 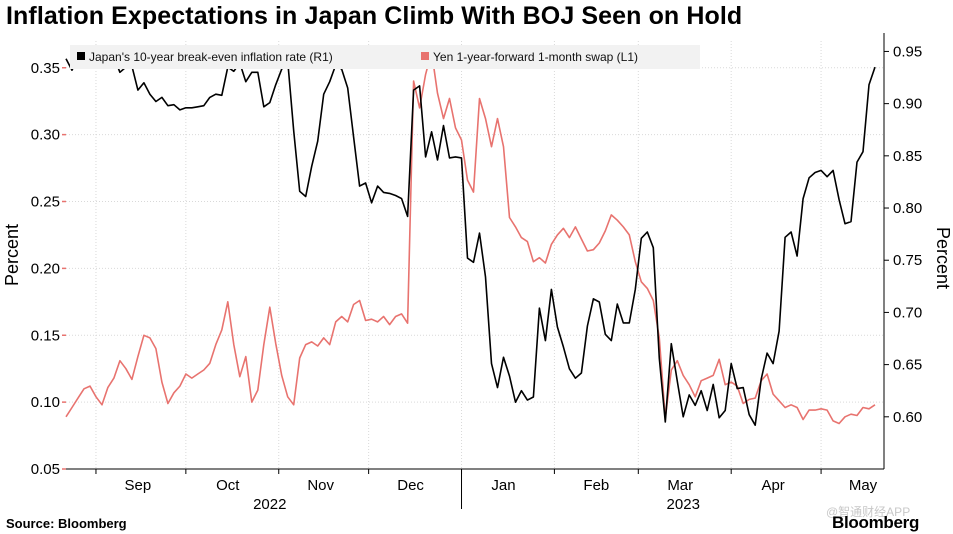 I want to click on year-label-2022: 2022, so click(x=269, y=504).